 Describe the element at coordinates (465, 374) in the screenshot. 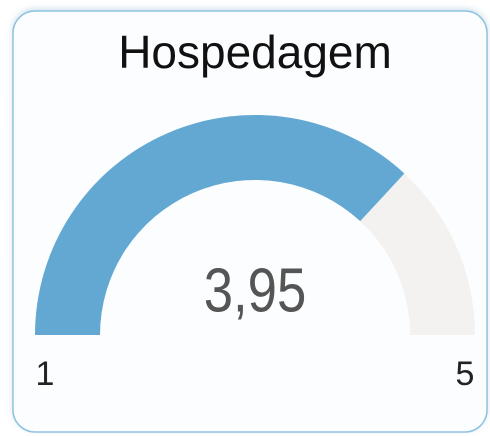

I see `gauge-tick-label: 5` at that location.